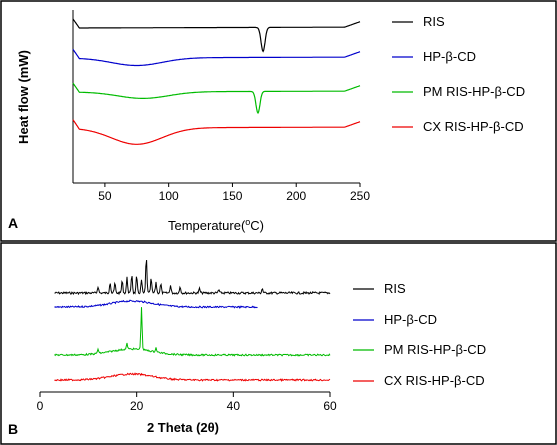 The image size is (557, 445). Describe the element at coordinates (419, 334) in the screenshot. I see `panel-b-legend: RIS HP-β-CD PM RIS-HP-β-CD CX RIS-HP-β-CD` at that location.